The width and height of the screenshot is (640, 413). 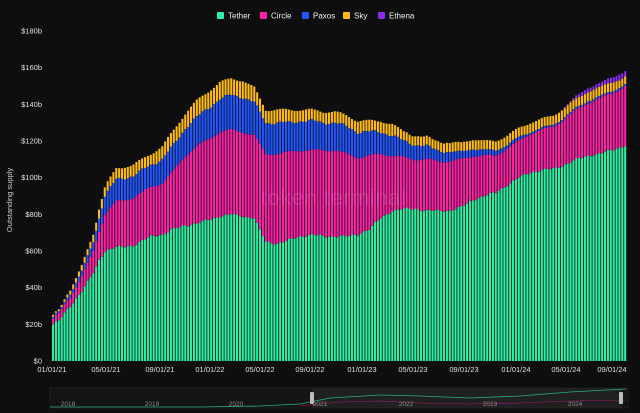 I want to click on legend-item-ethena: Ethena, so click(x=396, y=16).